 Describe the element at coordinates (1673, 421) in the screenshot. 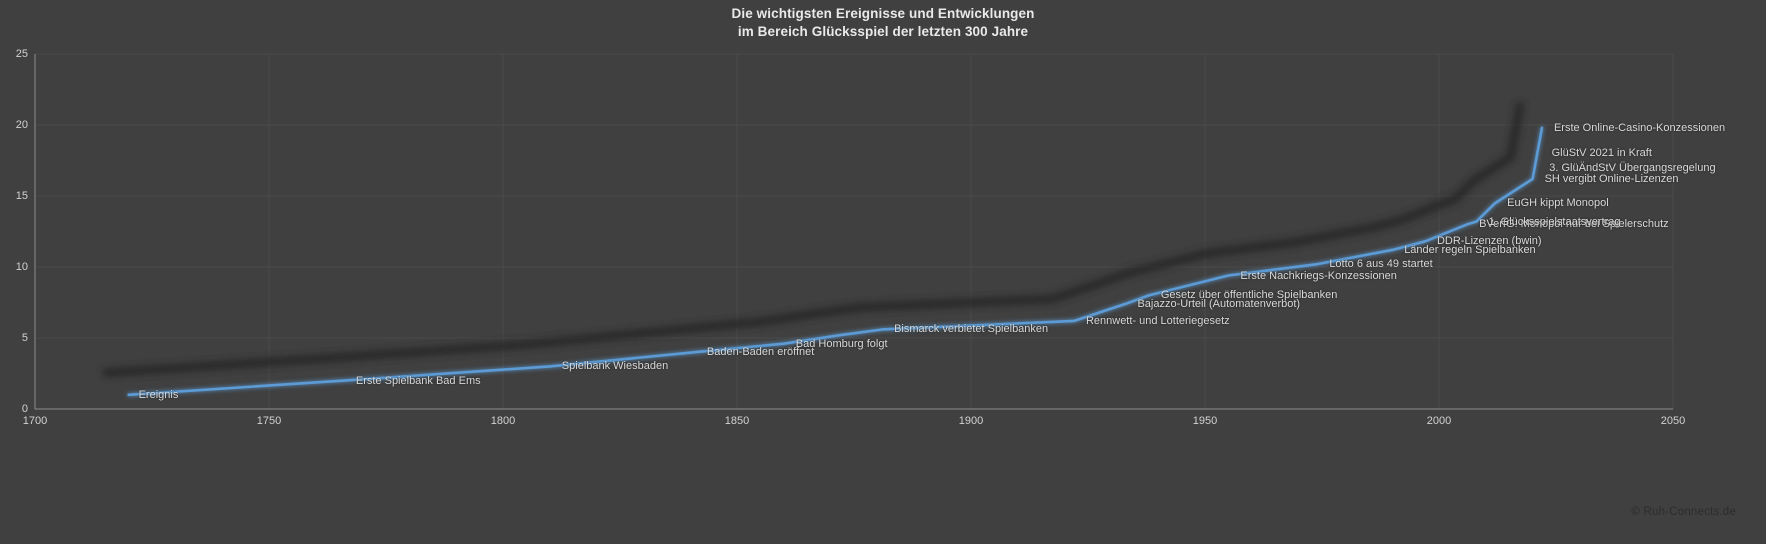

I see `x-tick-2050: 2050` at that location.